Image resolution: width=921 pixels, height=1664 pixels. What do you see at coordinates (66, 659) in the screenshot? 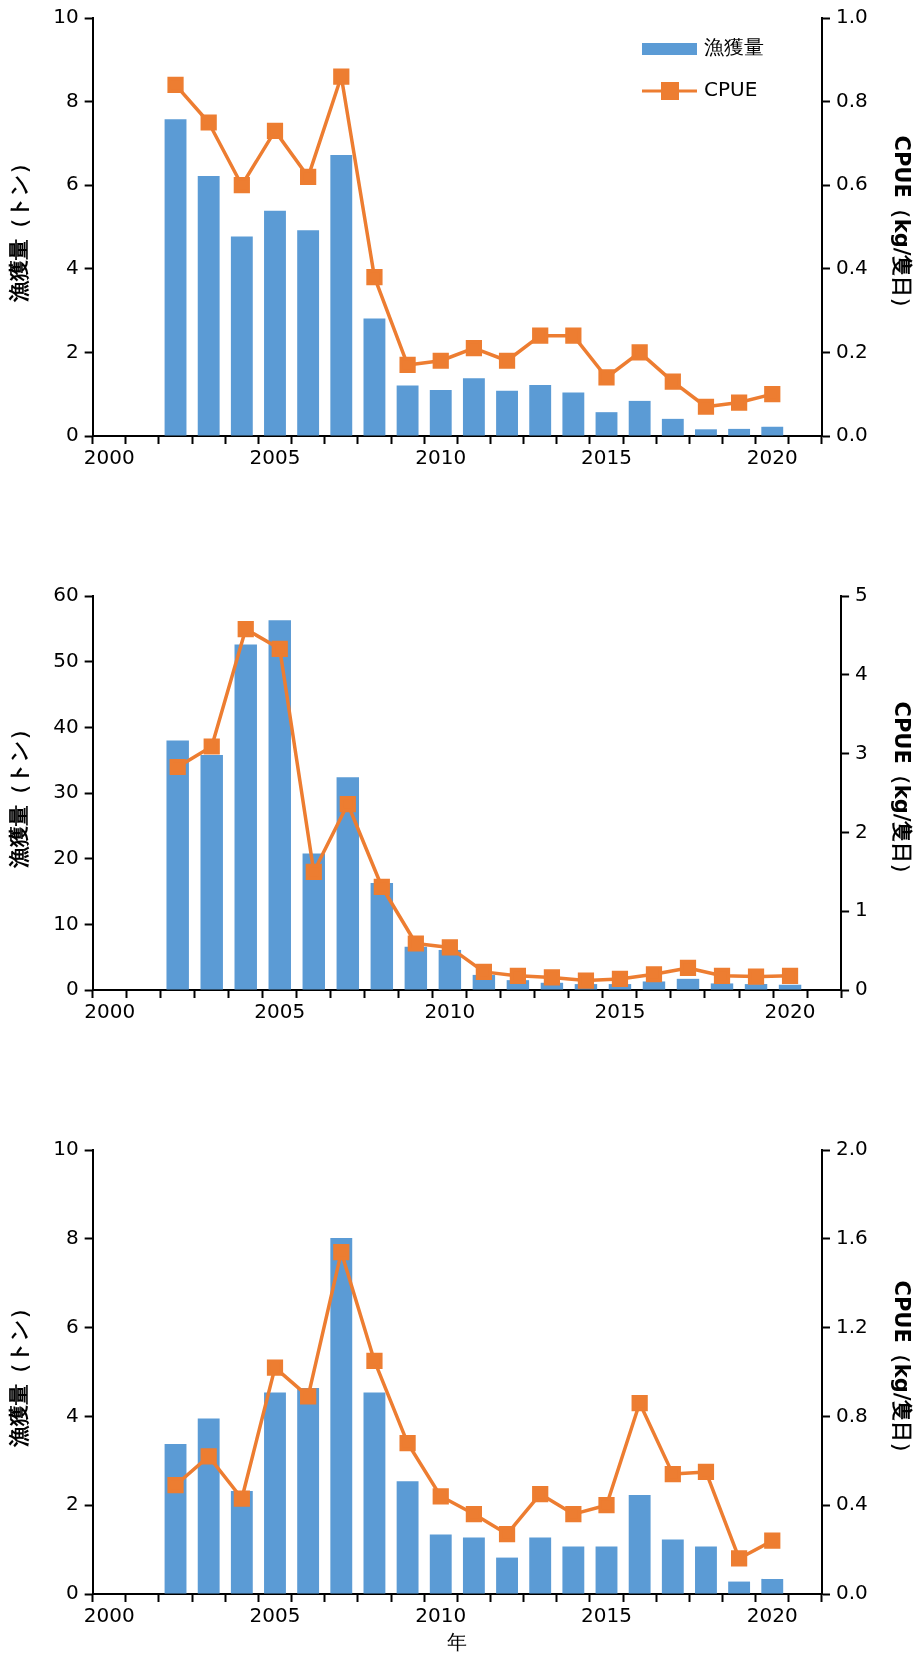
I see `y-tick-label: 50` at bounding box center [66, 659].